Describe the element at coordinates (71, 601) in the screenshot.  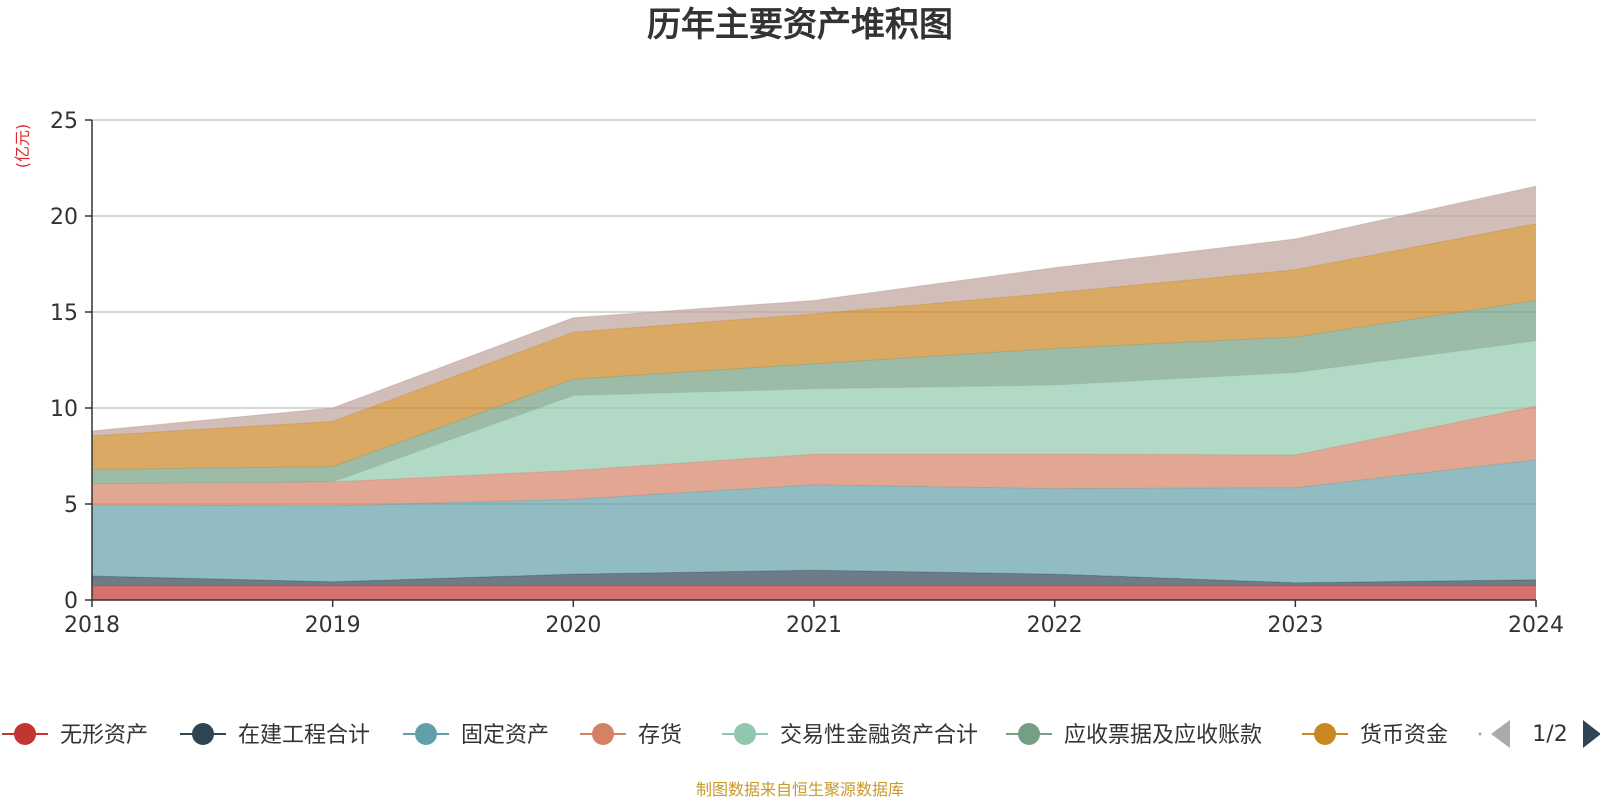
I see `y-tick-label-0: 0` at that location.